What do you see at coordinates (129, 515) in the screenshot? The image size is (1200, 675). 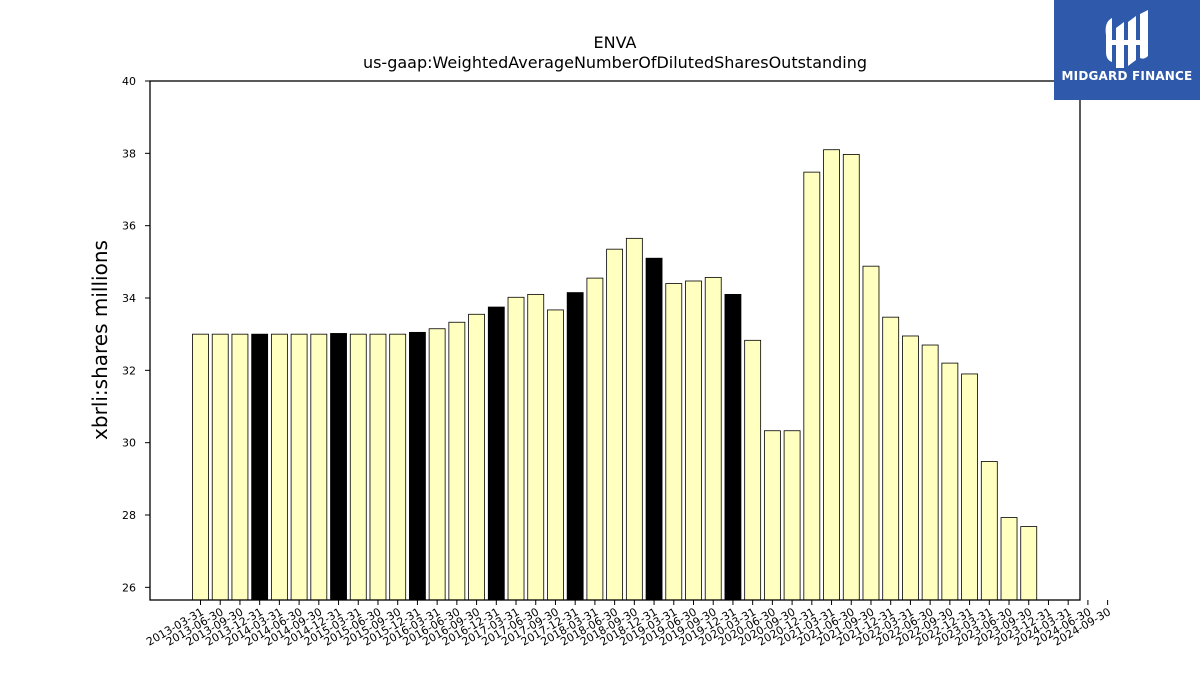 I see `y-tick-label: 28` at bounding box center [129, 515].